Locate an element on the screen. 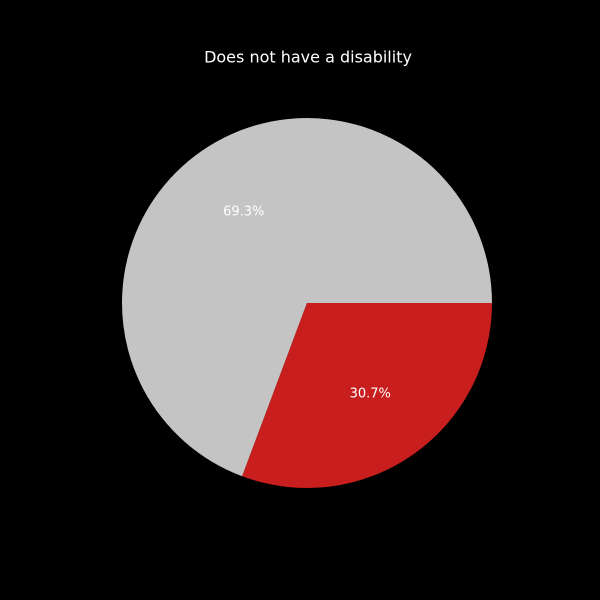  value-label: 69.3% is located at coordinates (243, 211).